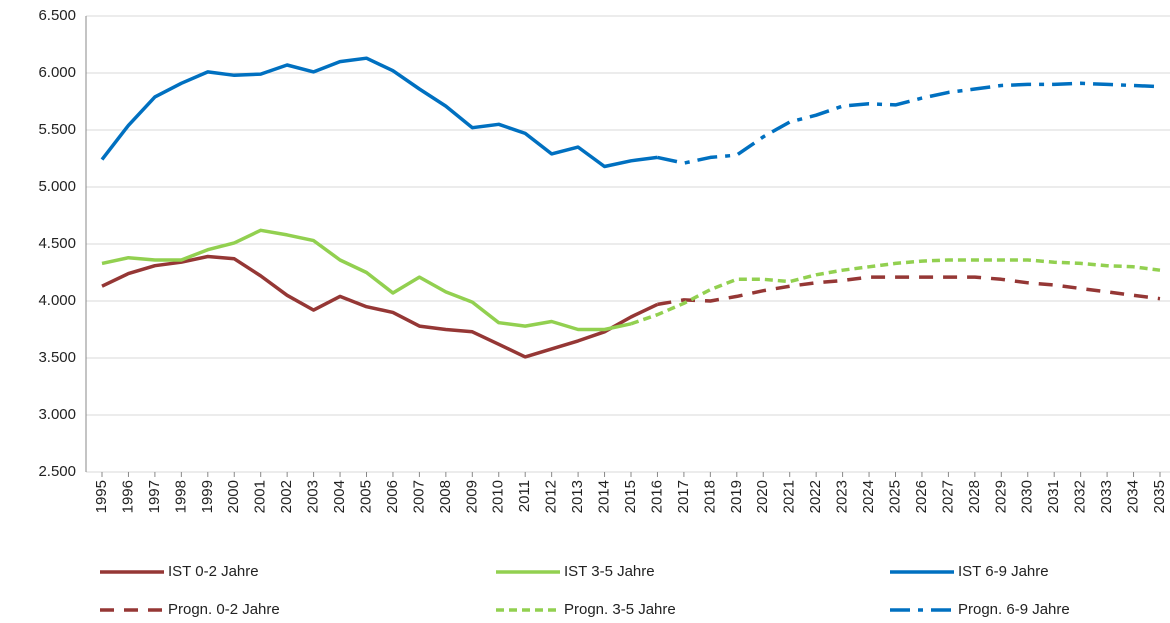 Image resolution: width=1170 pixels, height=623 pixels. Describe the element at coordinates (57, 243) in the screenshot. I see `y-tick-label: 4.500` at that location.